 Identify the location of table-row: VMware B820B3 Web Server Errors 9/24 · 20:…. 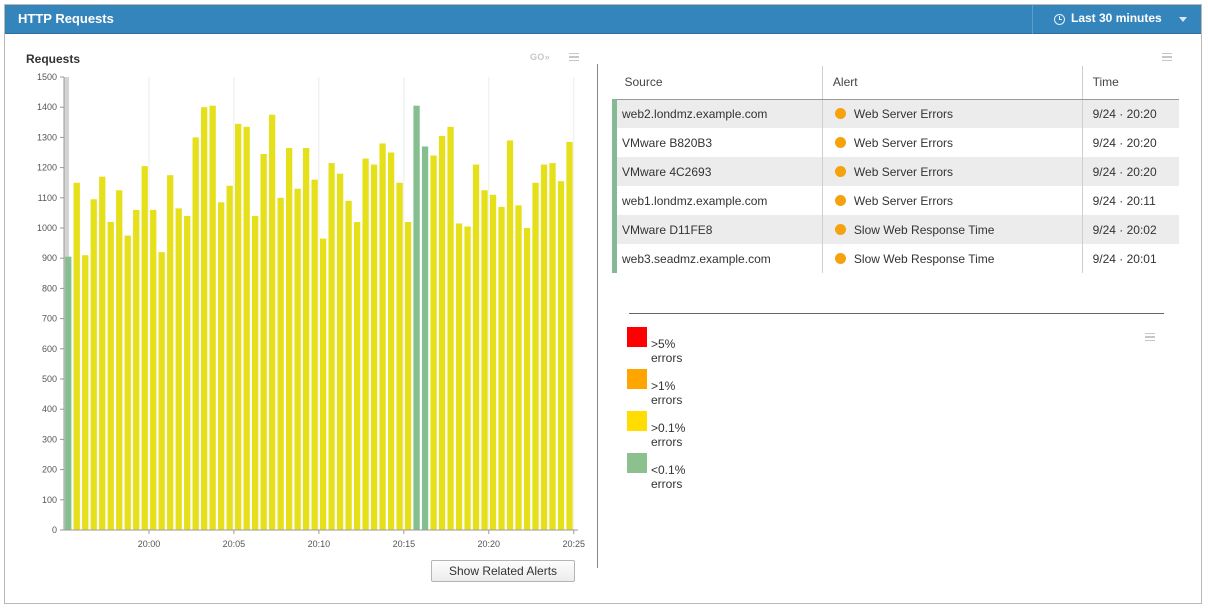
(895, 142).